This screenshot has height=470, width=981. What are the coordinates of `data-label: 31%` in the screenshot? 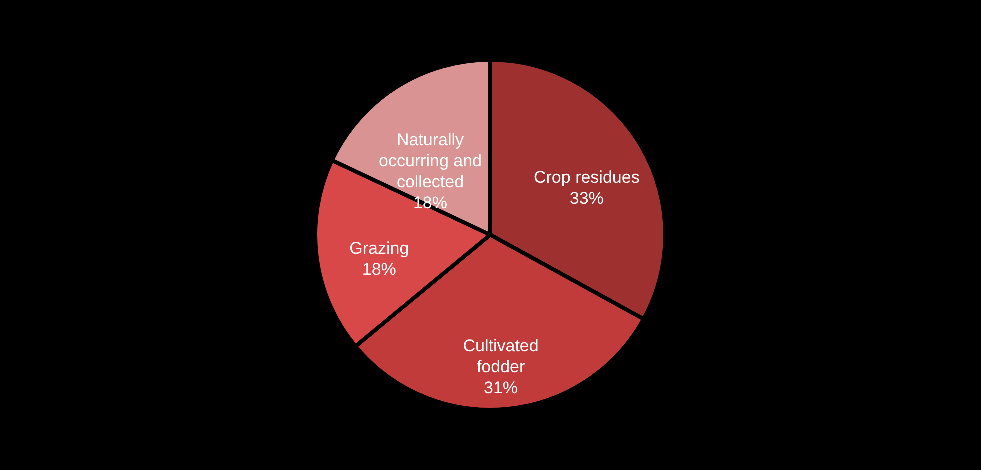 It's located at (501, 388).